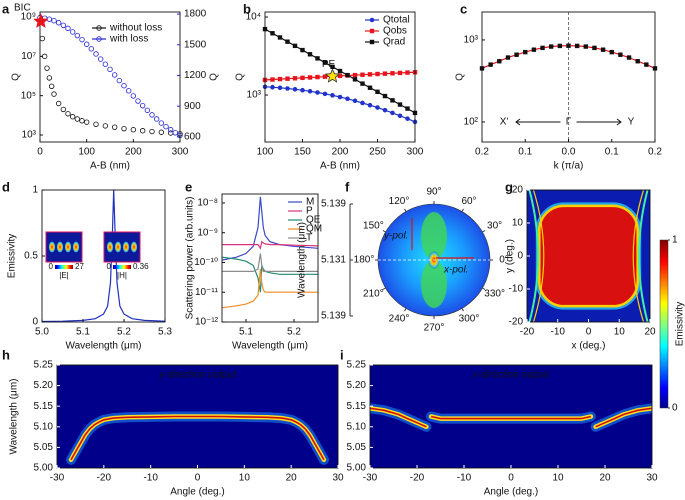  I want to click on x-axis-label: k (π/a), so click(569, 166).